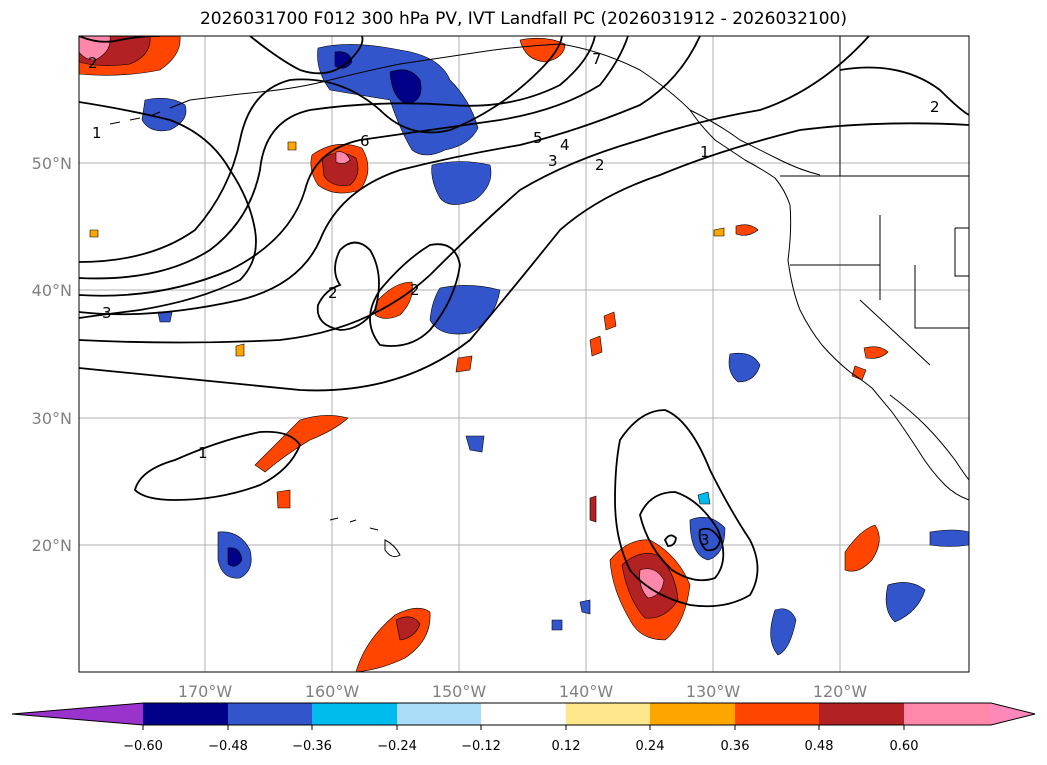 The width and height of the screenshot is (1047, 765). Describe the element at coordinates (218, 465) in the screenshot. I see `contour-1-subtrop` at that location.